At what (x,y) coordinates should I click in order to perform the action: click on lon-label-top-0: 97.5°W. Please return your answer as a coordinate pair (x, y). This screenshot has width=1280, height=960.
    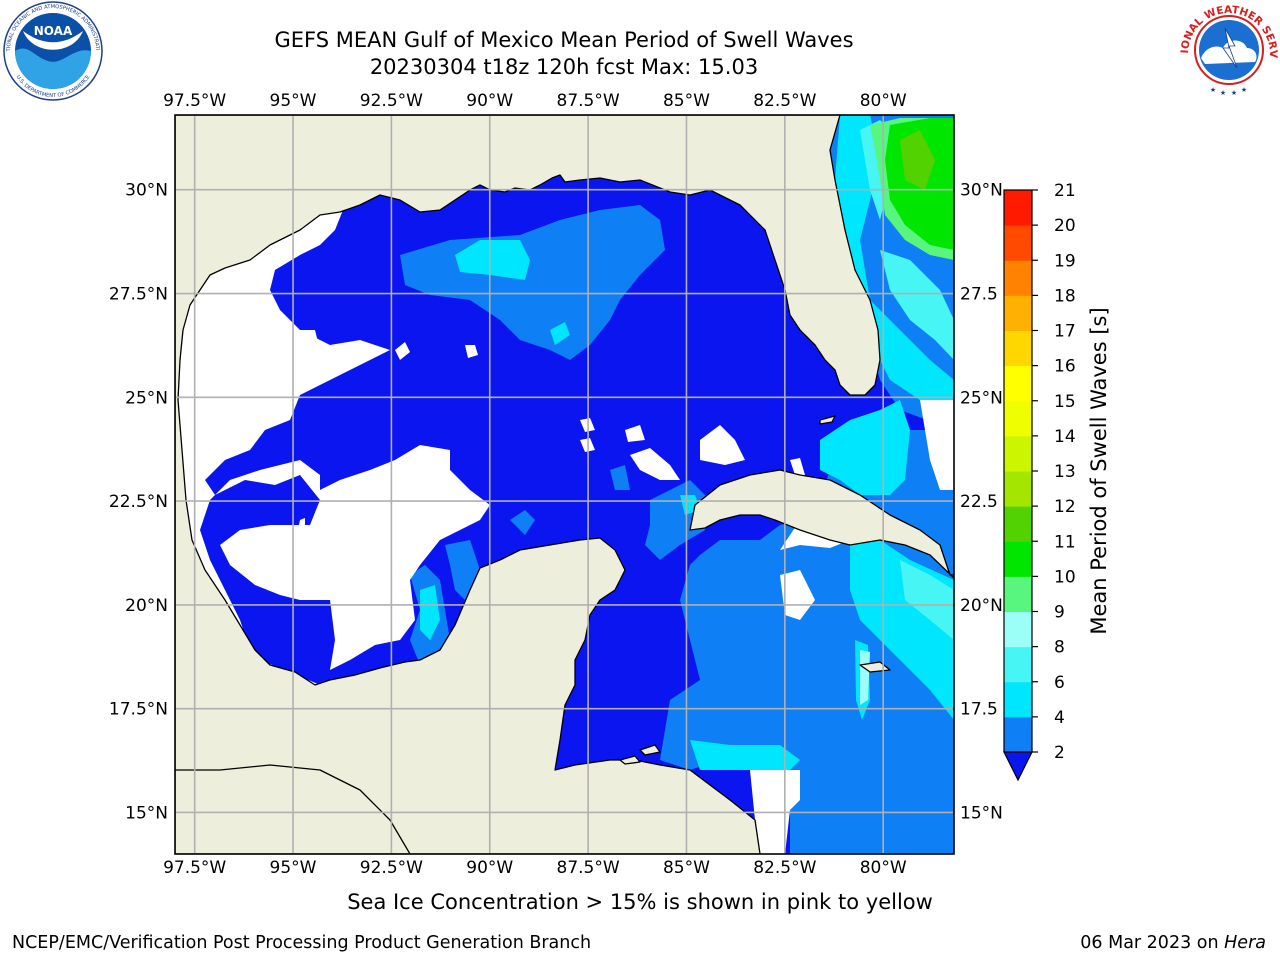
    Looking at the image, I should click on (194, 101).